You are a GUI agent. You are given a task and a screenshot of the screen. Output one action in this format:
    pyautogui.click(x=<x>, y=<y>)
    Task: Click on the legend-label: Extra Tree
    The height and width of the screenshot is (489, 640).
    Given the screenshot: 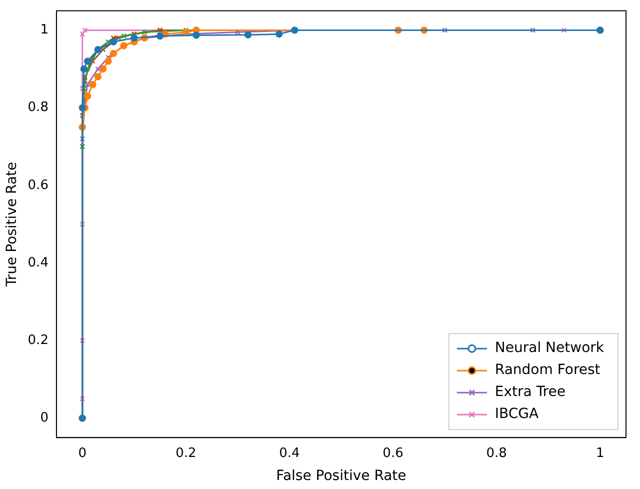 What is the action you would take?
    pyautogui.click(x=530, y=392)
    